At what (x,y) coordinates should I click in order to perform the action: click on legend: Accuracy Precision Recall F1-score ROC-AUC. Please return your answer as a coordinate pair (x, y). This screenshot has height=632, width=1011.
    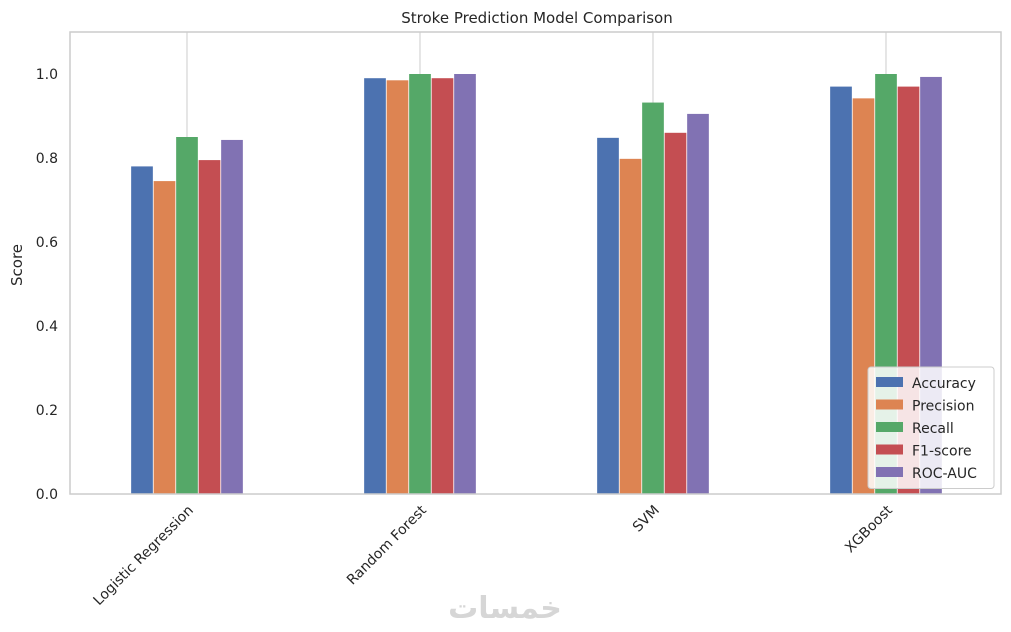
    Looking at the image, I should click on (931, 427).